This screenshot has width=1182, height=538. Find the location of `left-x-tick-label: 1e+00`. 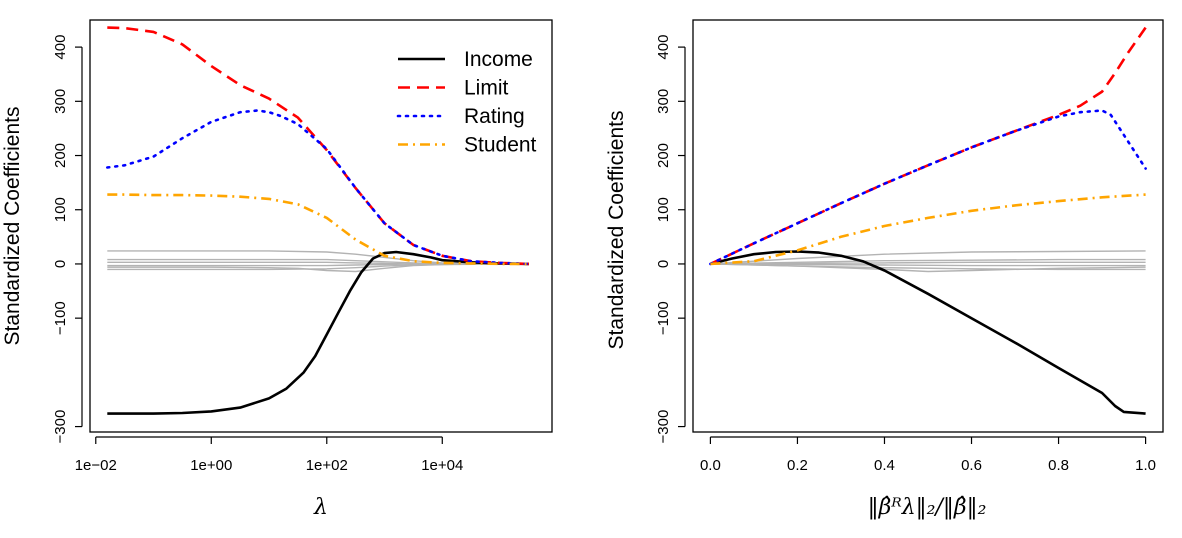

left-x-tick-label: 1e+00 is located at coordinates (211, 465).